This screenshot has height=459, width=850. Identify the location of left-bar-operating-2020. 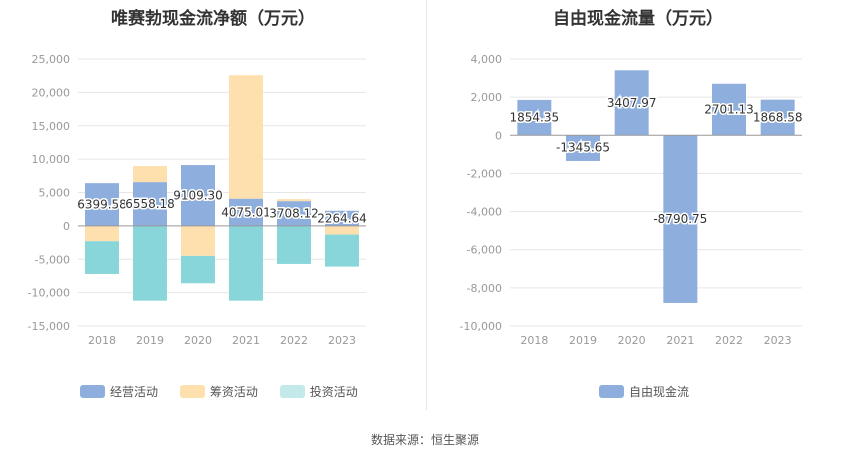
(198, 195).